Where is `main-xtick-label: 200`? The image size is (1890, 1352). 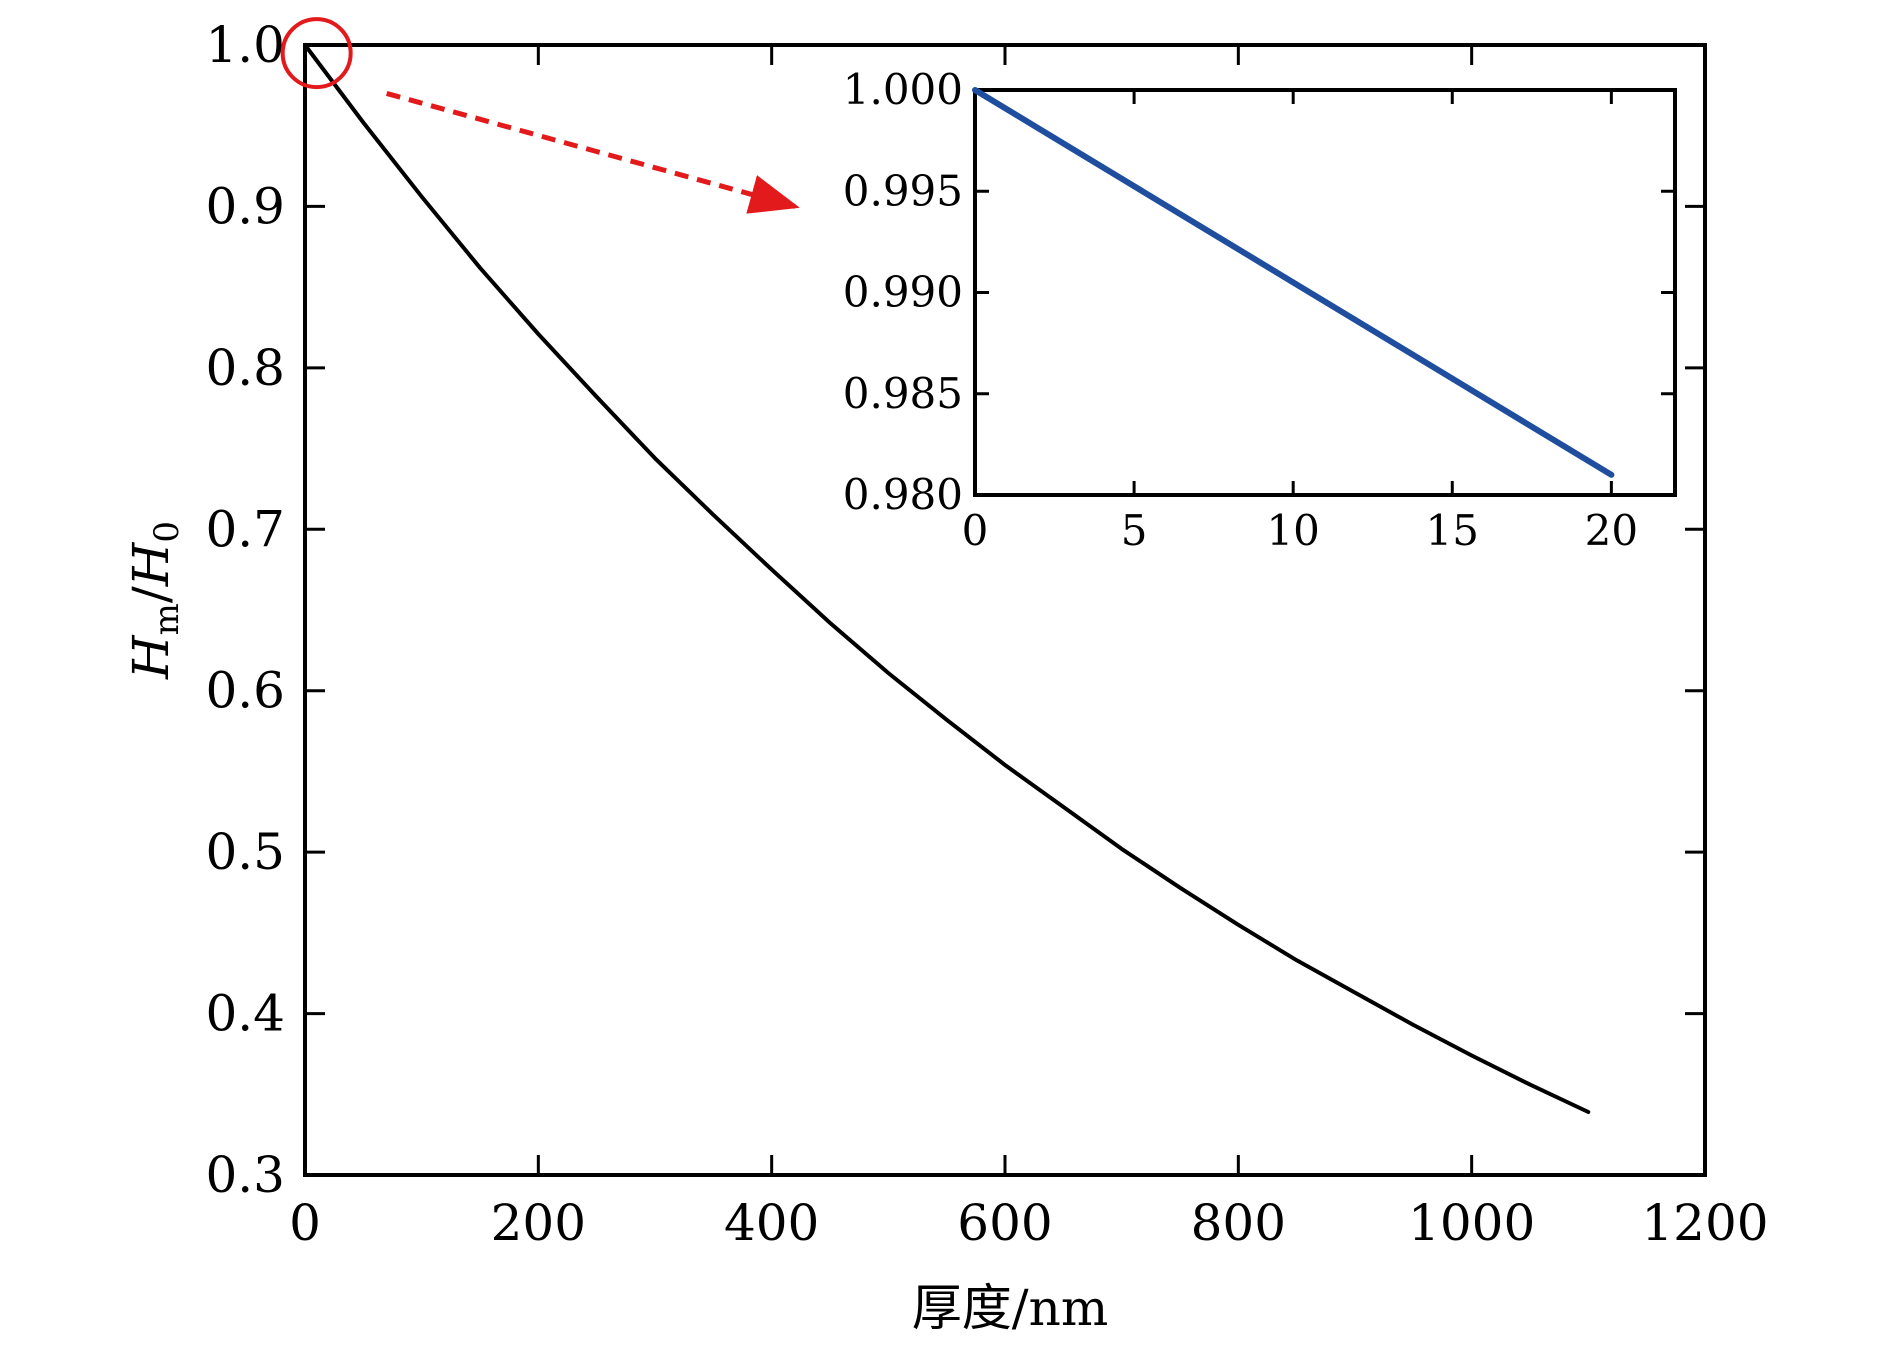
main-xtick-label: 200 is located at coordinates (538, 1223).